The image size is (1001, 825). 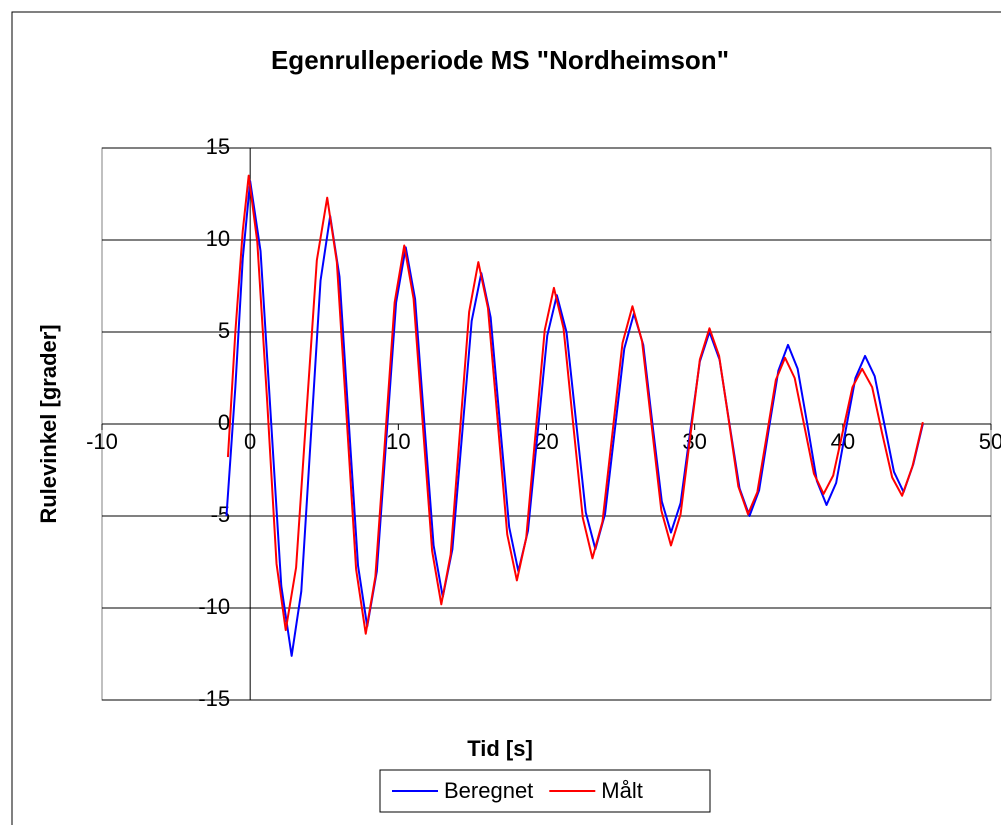 What do you see at coordinates (224, 330) in the screenshot?
I see `y-tick-label: 5` at bounding box center [224, 330].